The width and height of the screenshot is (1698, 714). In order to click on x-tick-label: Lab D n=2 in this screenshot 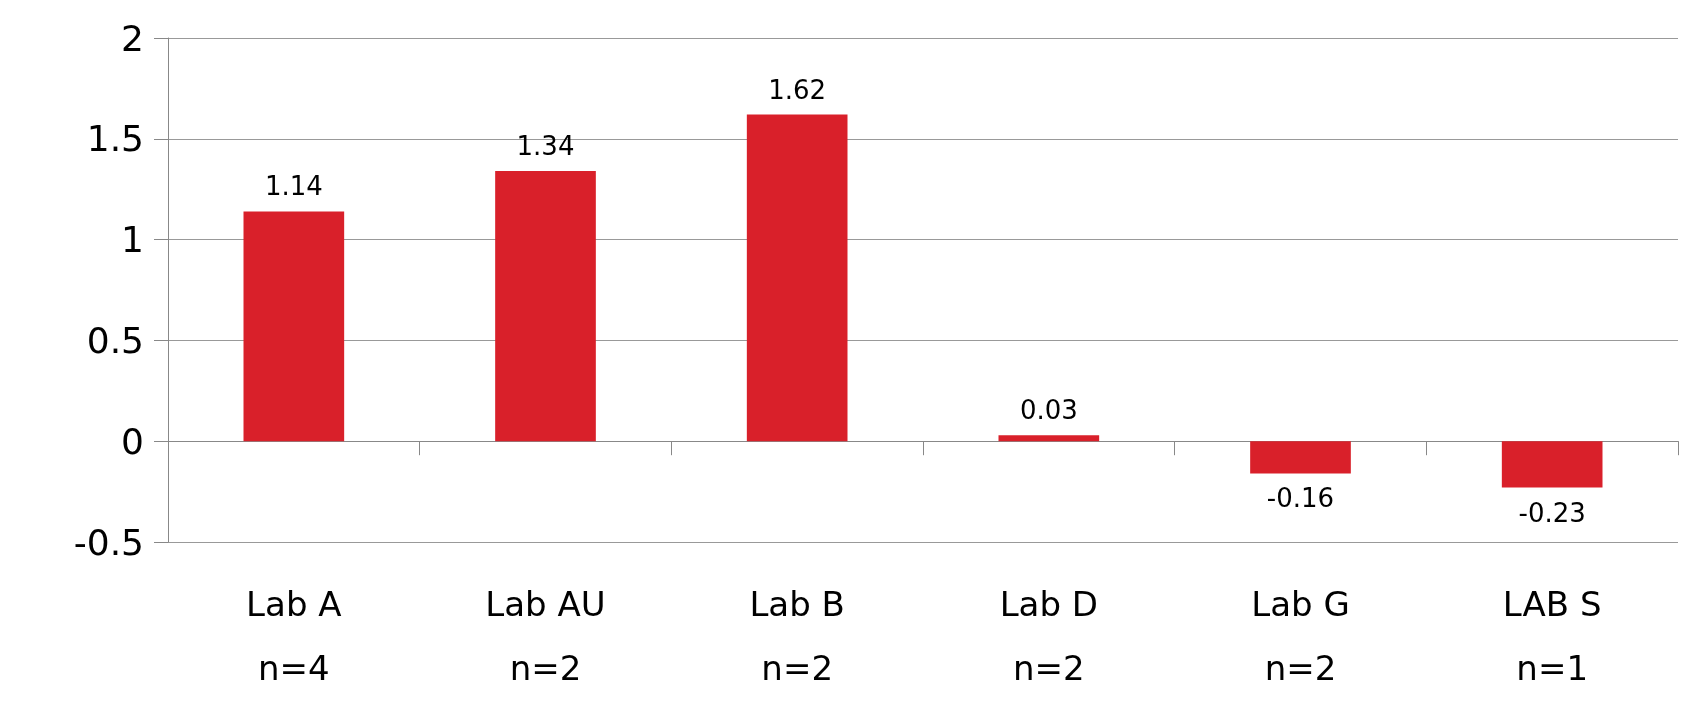, I will do `click(1049, 636)`.